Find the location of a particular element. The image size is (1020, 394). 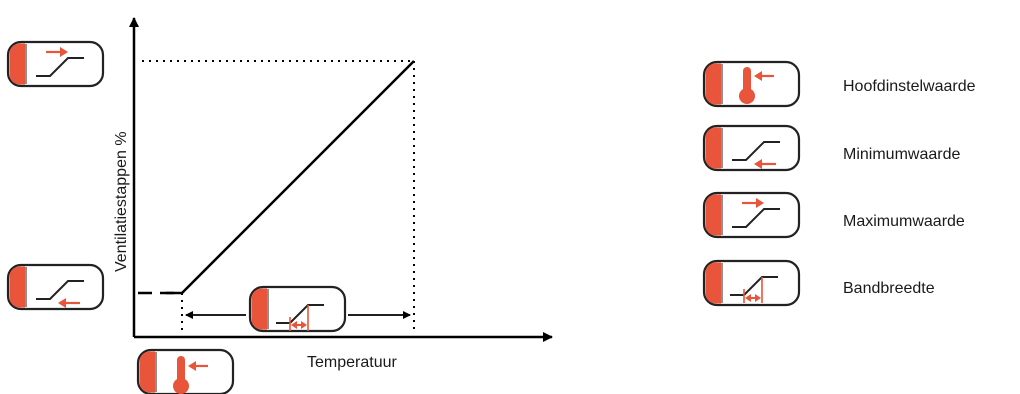

legend-label: Bandbreedte is located at coordinates (889, 288).